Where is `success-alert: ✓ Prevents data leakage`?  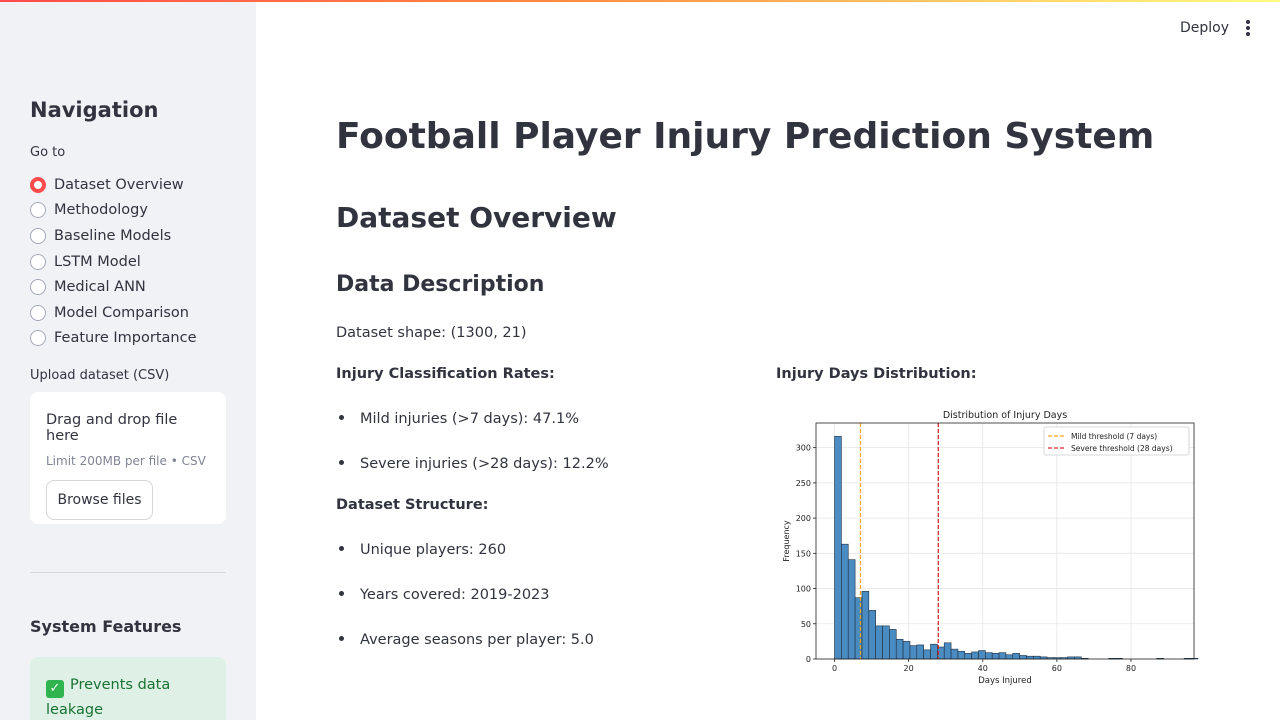 success-alert: ✓ Prevents data leakage is located at coordinates (128, 688).